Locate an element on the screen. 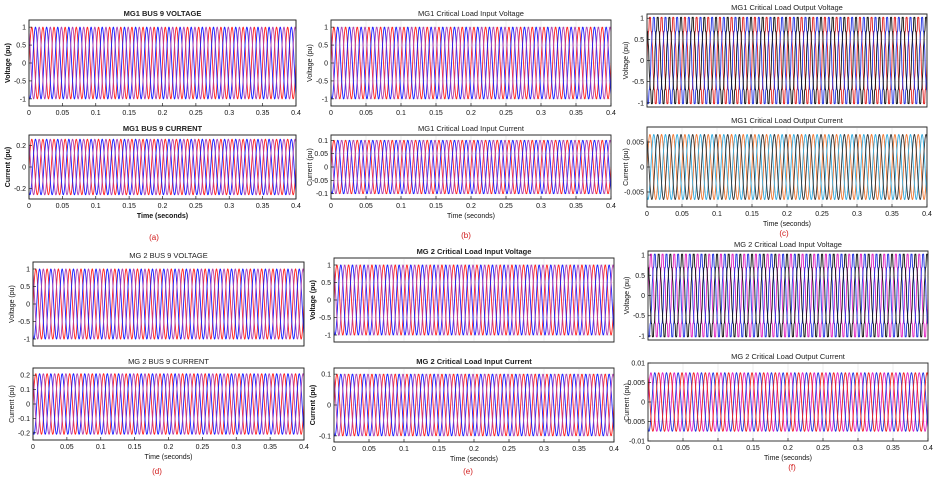  x-tick-label: 0.1 is located at coordinates (717, 214).